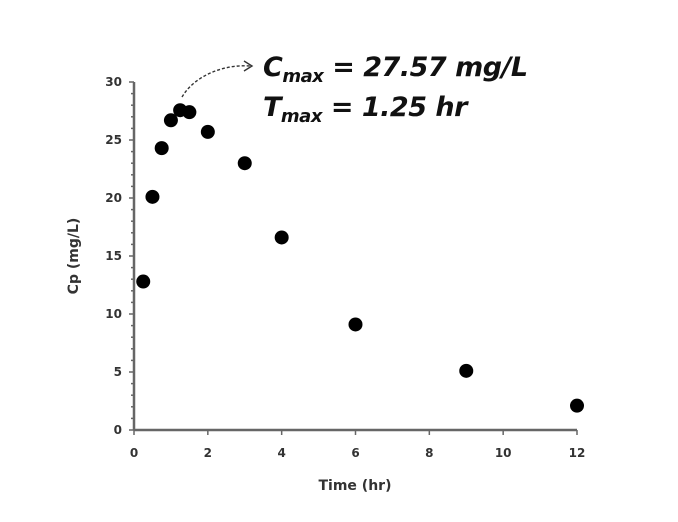  I want to click on tmax-symbol: T, so click(272, 107).